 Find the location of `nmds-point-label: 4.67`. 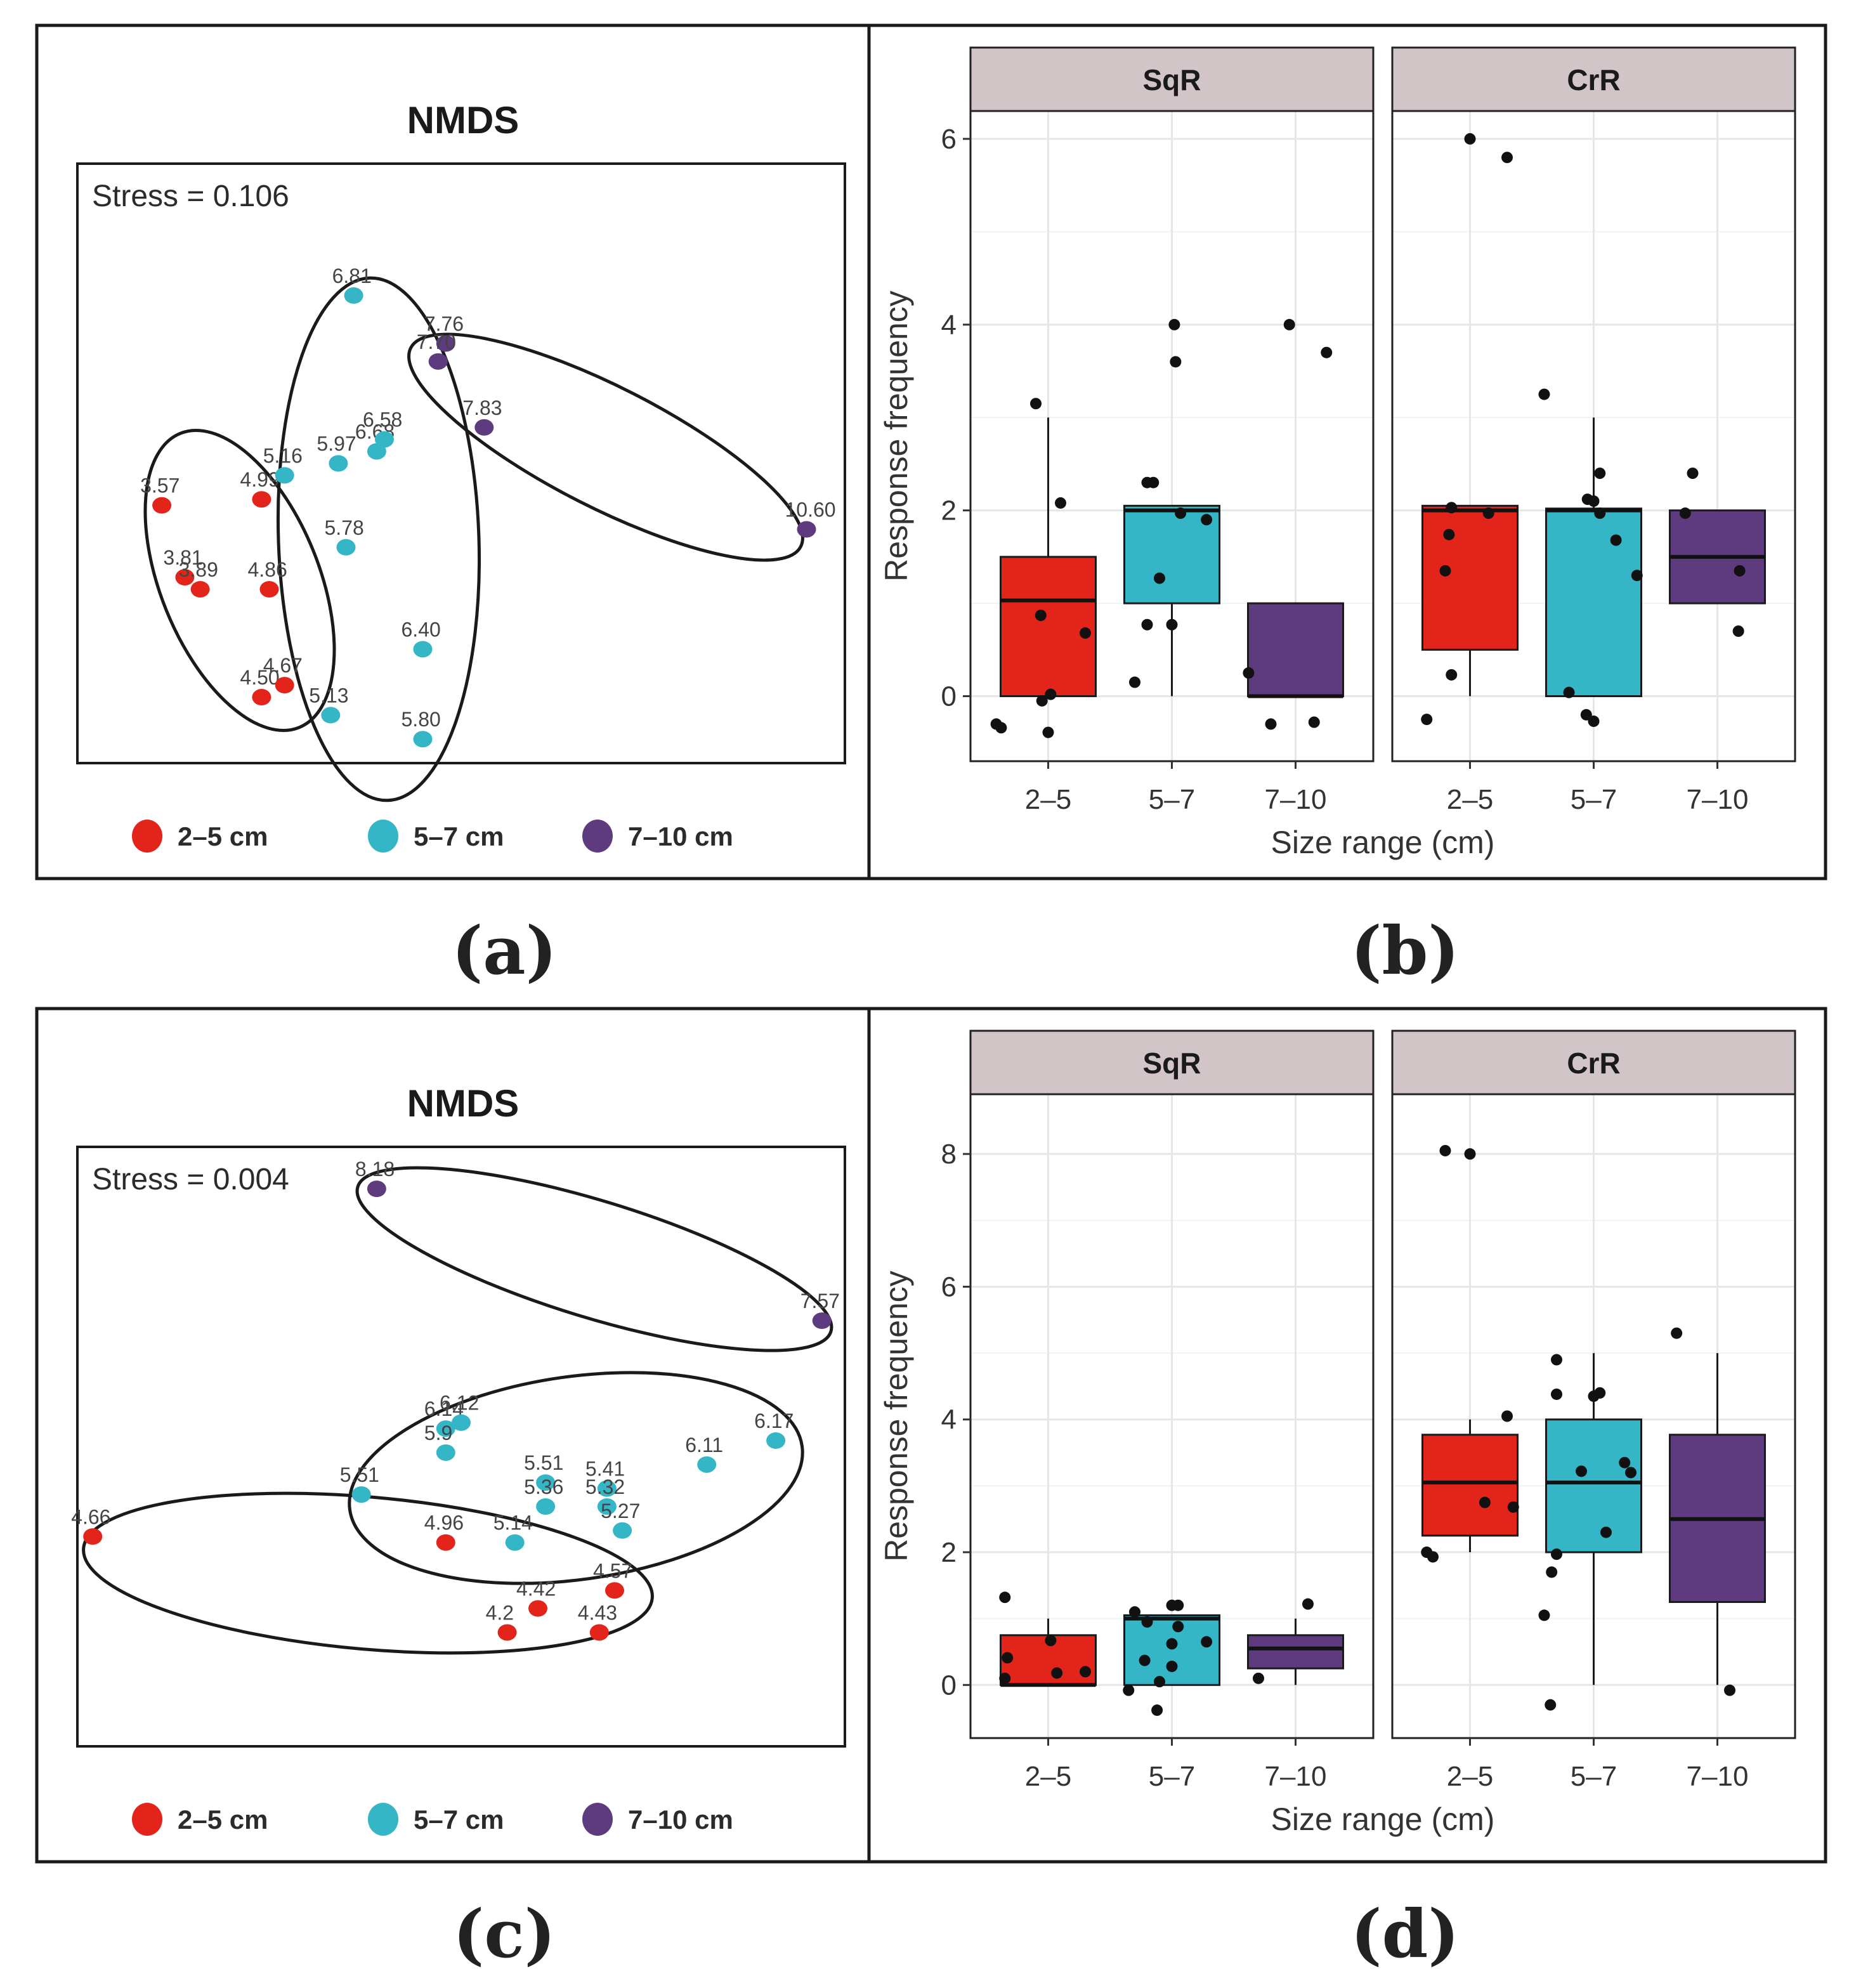

nmds-point-label: 4.67 is located at coordinates (283, 666).